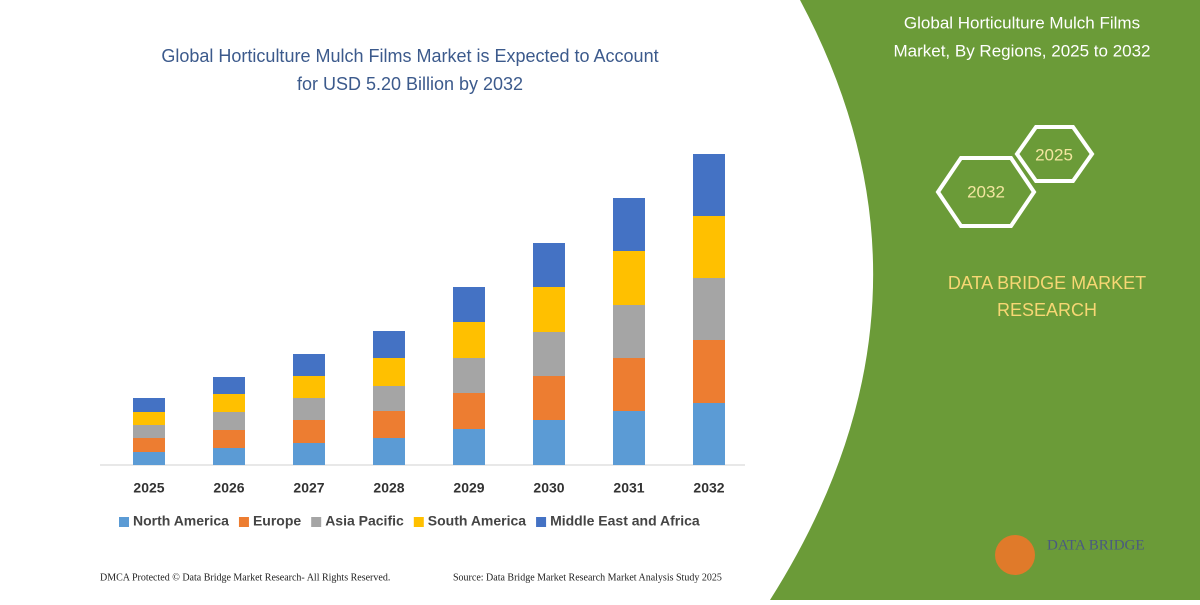  Describe the element at coordinates (708, 488) in the screenshot. I see `x-tick-label: 2032` at that location.